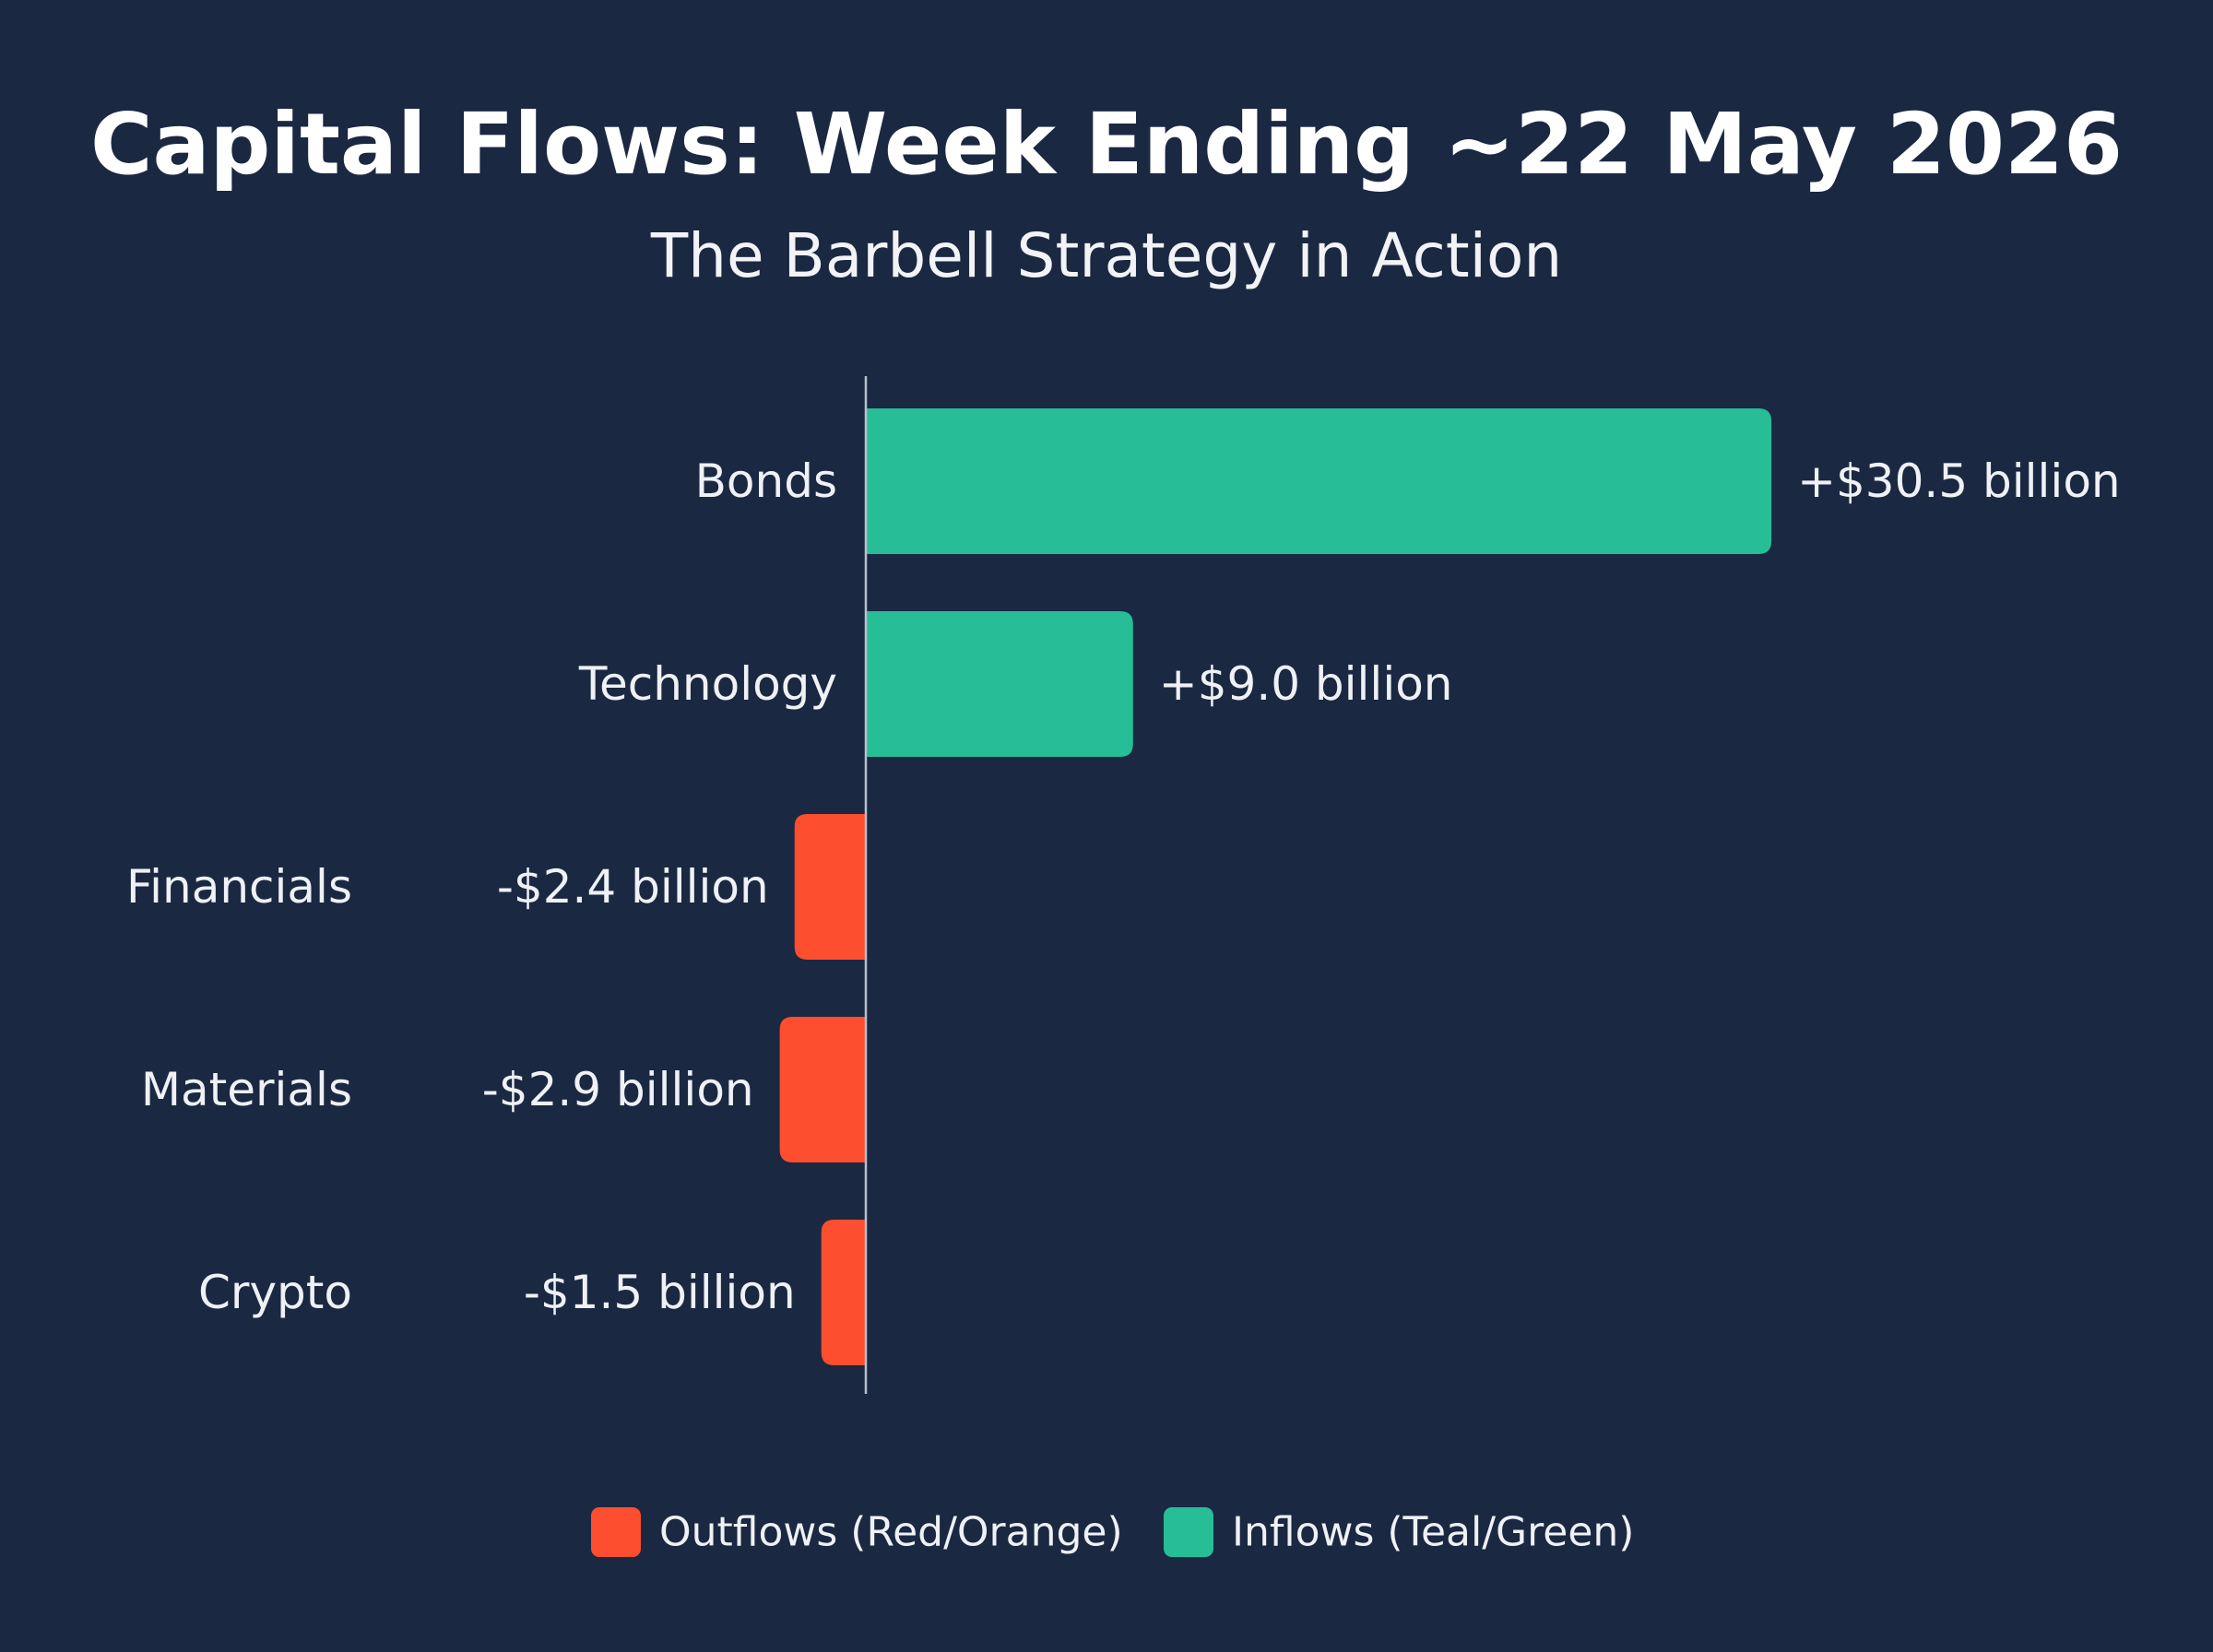  I want to click on bar-crypto, so click(843, 1292).